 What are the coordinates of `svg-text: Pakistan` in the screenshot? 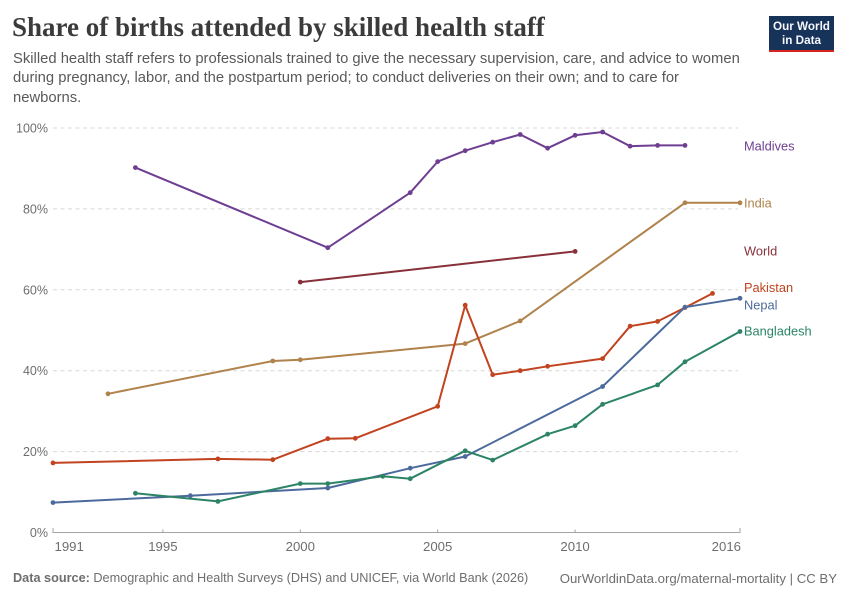 It's located at (768, 287).